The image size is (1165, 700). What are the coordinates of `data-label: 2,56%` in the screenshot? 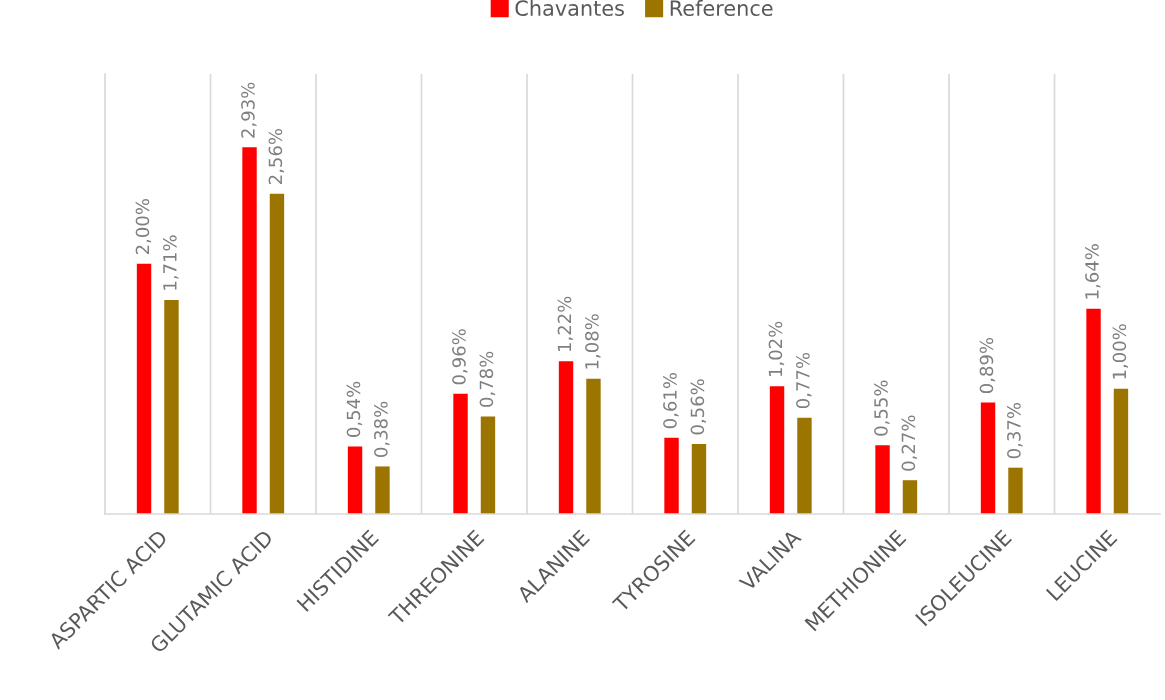 It's located at (276, 156).